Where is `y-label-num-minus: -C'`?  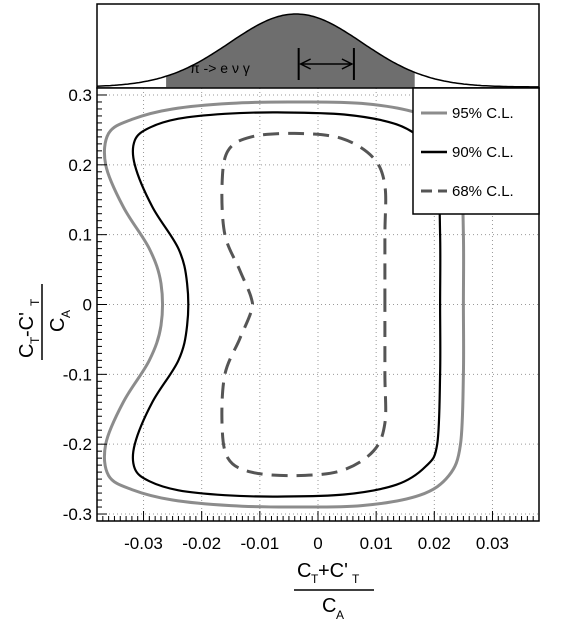
y-label-num-minus: -C' is located at coordinates (27, 324).